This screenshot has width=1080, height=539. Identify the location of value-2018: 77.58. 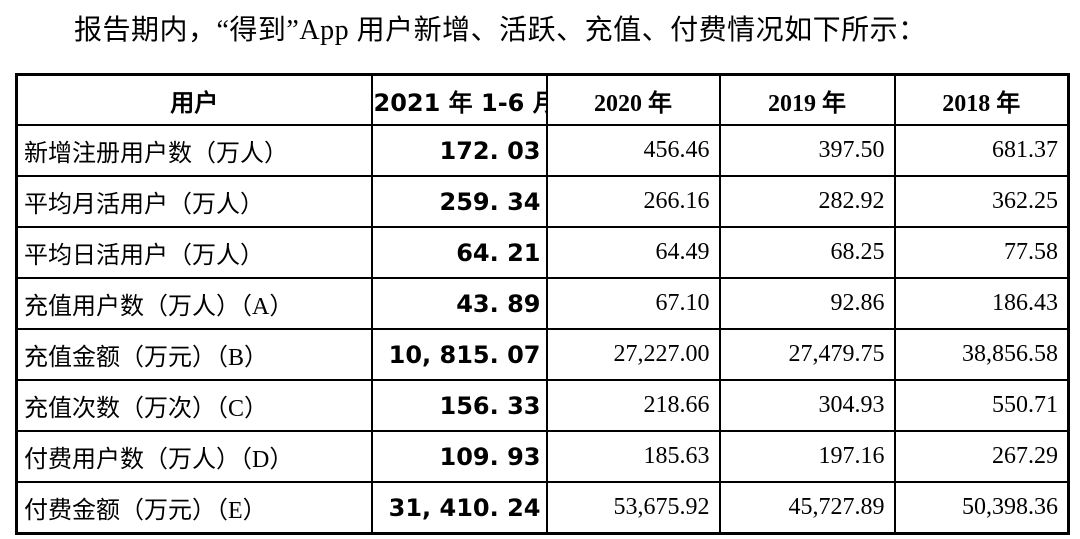
(981, 252).